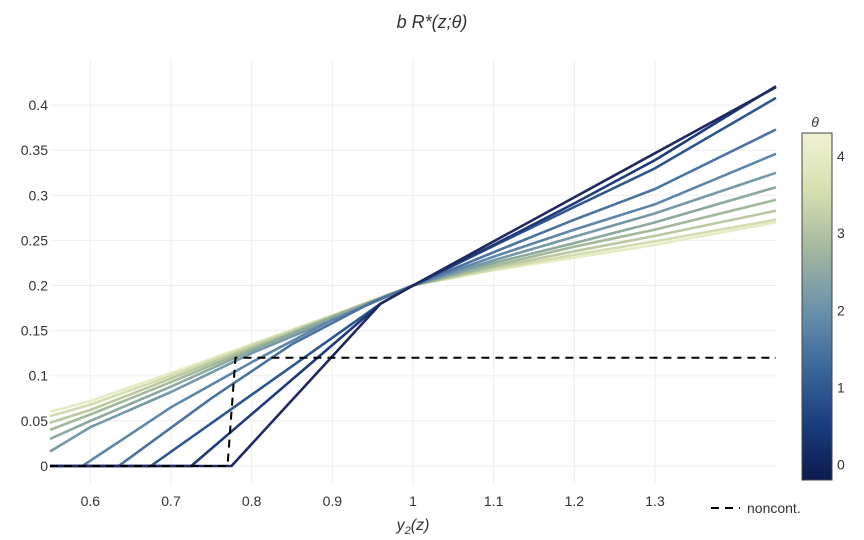 The image size is (864, 540). Describe the element at coordinates (815, 122) in the screenshot. I see `colorbar-title: θ` at that location.